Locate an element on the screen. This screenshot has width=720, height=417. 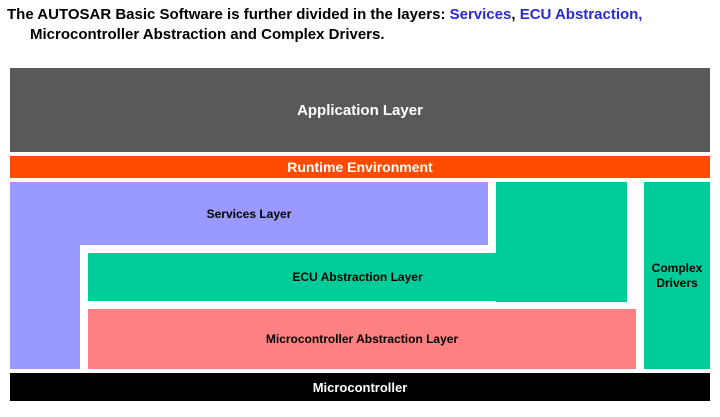
microcontroller-label: Microcontroller is located at coordinates (360, 387).